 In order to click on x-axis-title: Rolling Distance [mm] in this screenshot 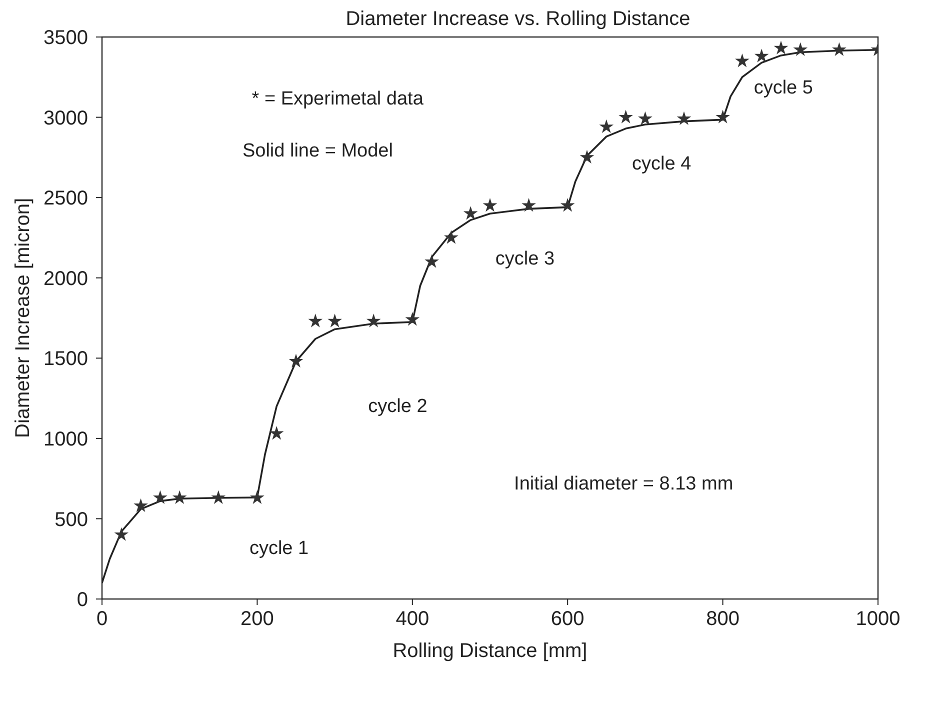, I will do `click(490, 651)`.